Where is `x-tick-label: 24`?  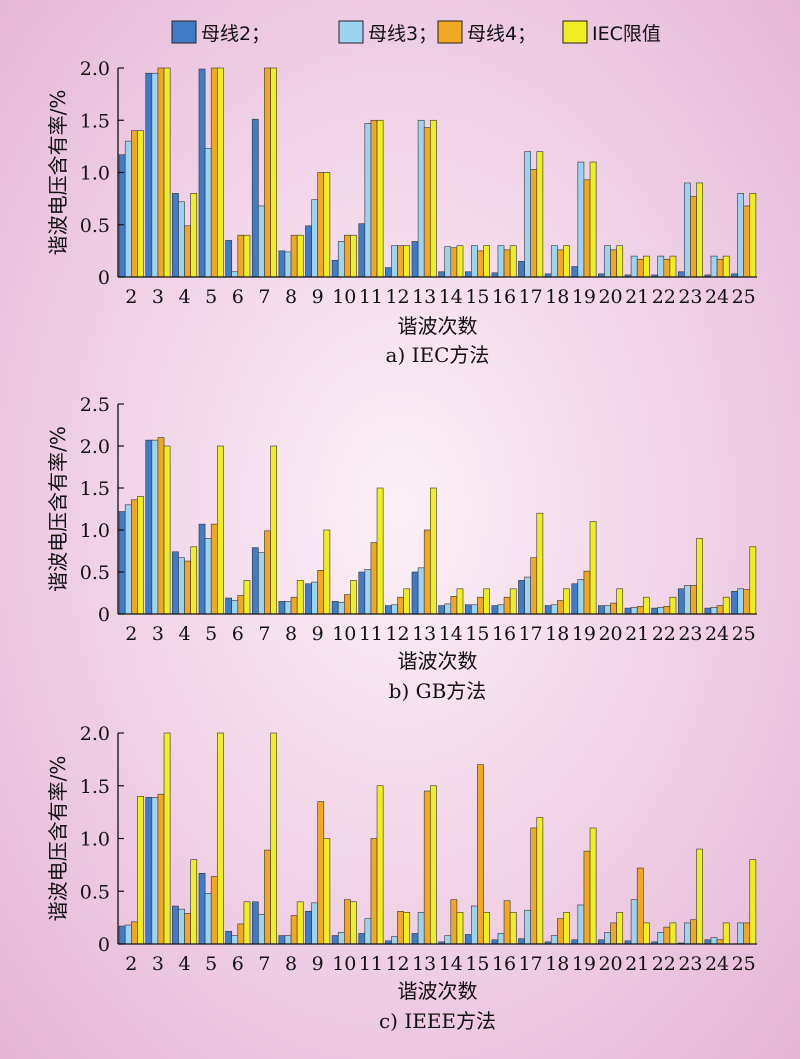
x-tick-label: 24 is located at coordinates (717, 964).